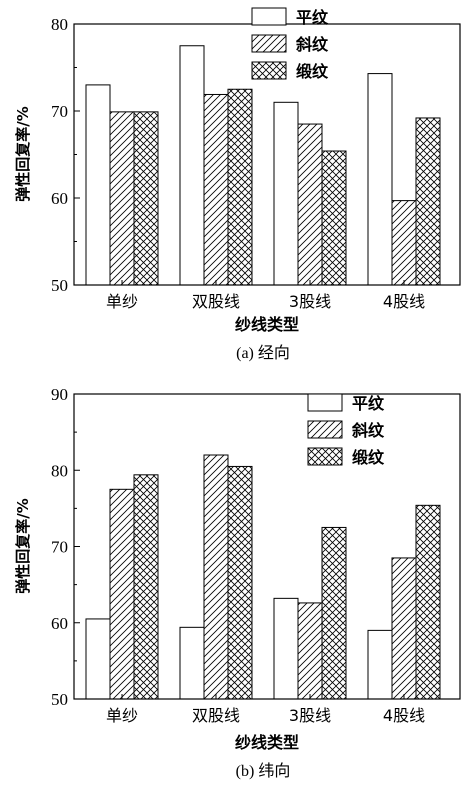 The image size is (472, 800). I want to click on figure-caption: (a) 经向, so click(263, 353).